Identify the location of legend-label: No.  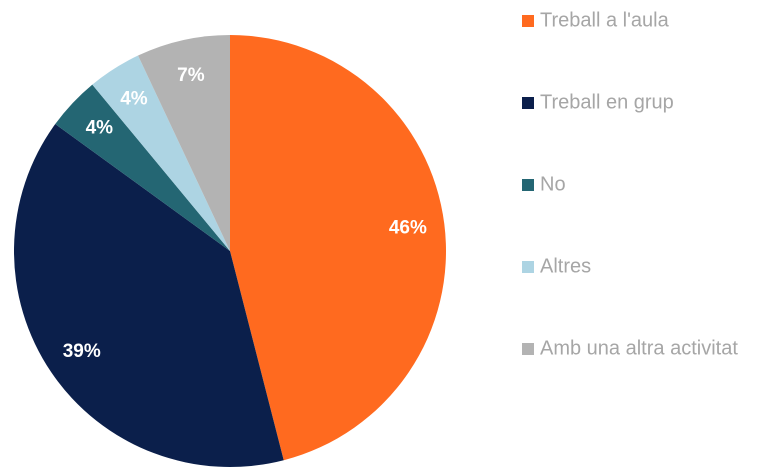
(553, 184).